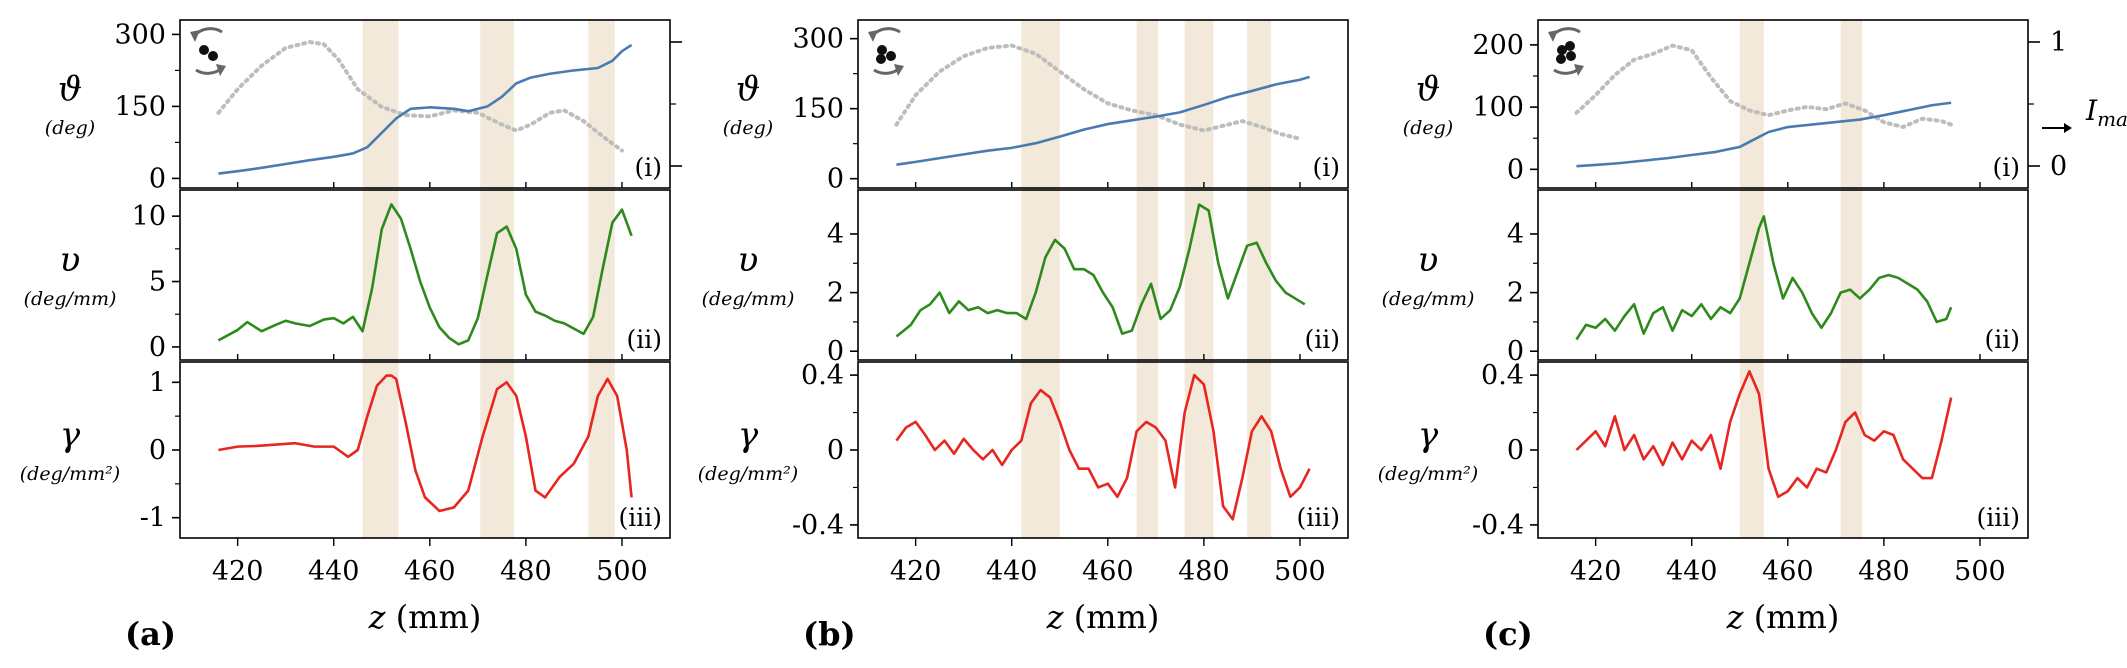 The image size is (2127, 668). I want to click on right-y-tick-label: 0, so click(2058, 166).